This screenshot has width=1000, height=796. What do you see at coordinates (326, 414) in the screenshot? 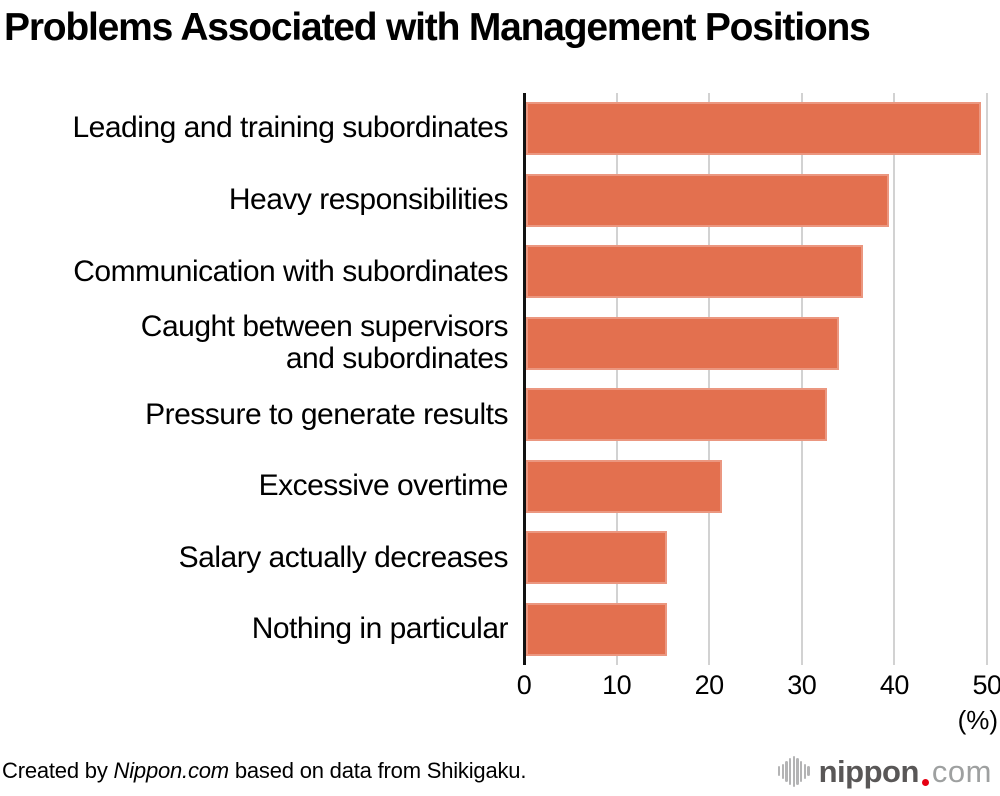
I see `category-label: Pressure to generate results` at bounding box center [326, 414].